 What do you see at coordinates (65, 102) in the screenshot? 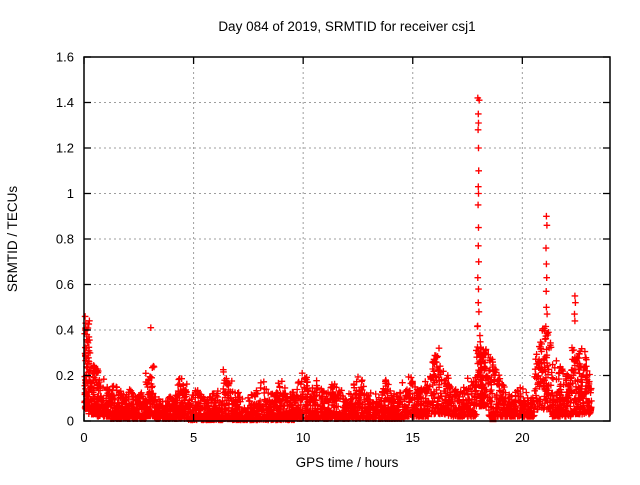
I see `y-tick-label: 1.4` at bounding box center [65, 102].